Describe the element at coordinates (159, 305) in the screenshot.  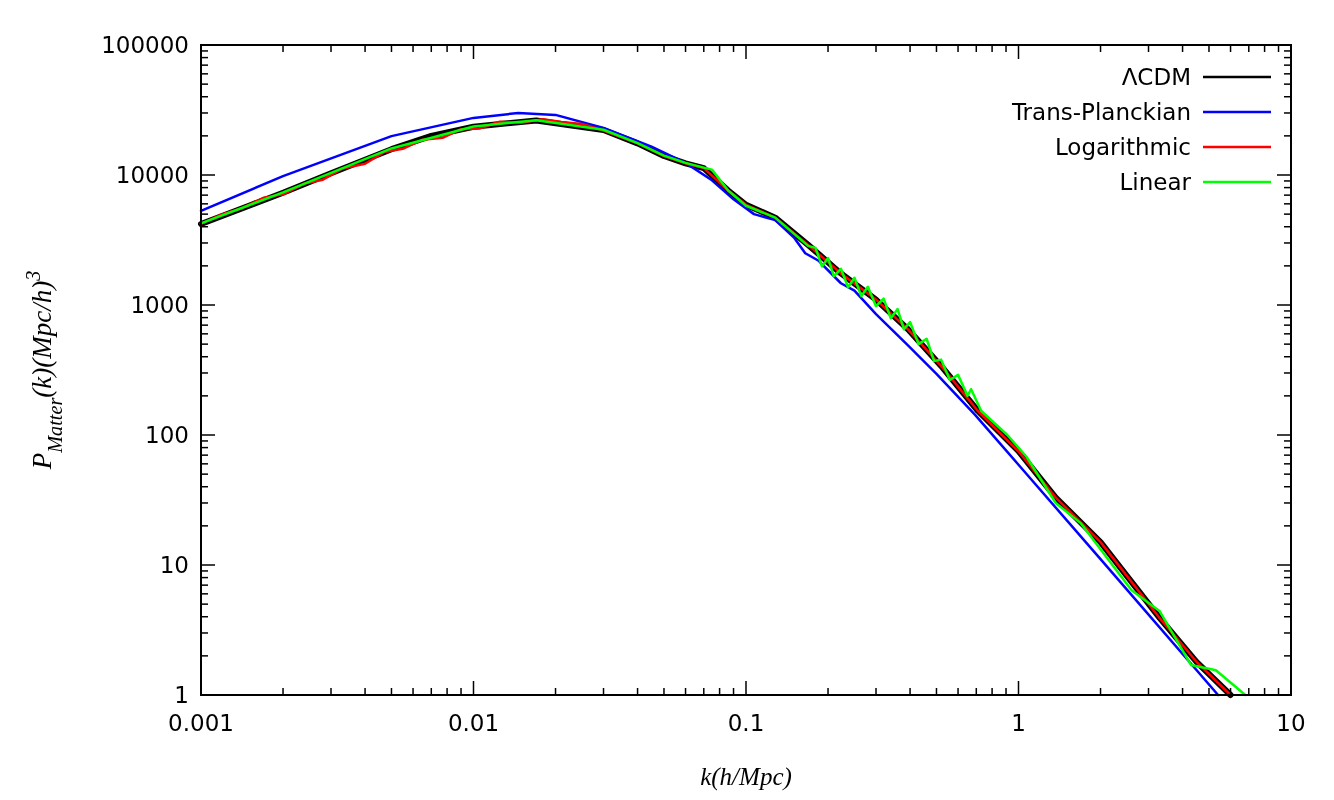
I see `y-tick-label: 1000` at that location.